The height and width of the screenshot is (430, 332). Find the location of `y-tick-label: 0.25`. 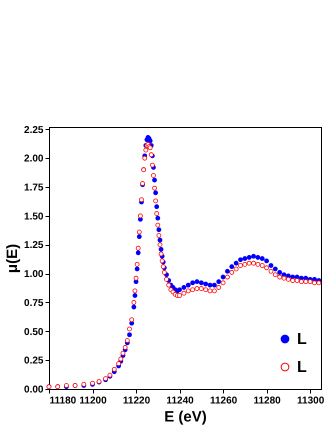

y-tick-label: 0.25 is located at coordinates (34, 361).